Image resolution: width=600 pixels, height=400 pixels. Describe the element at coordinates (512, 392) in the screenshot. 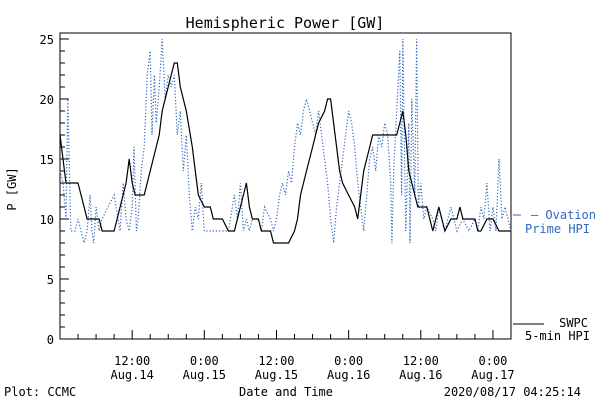

I see `footer-timestamp: 2020/08/17 04:25:14` at that location.